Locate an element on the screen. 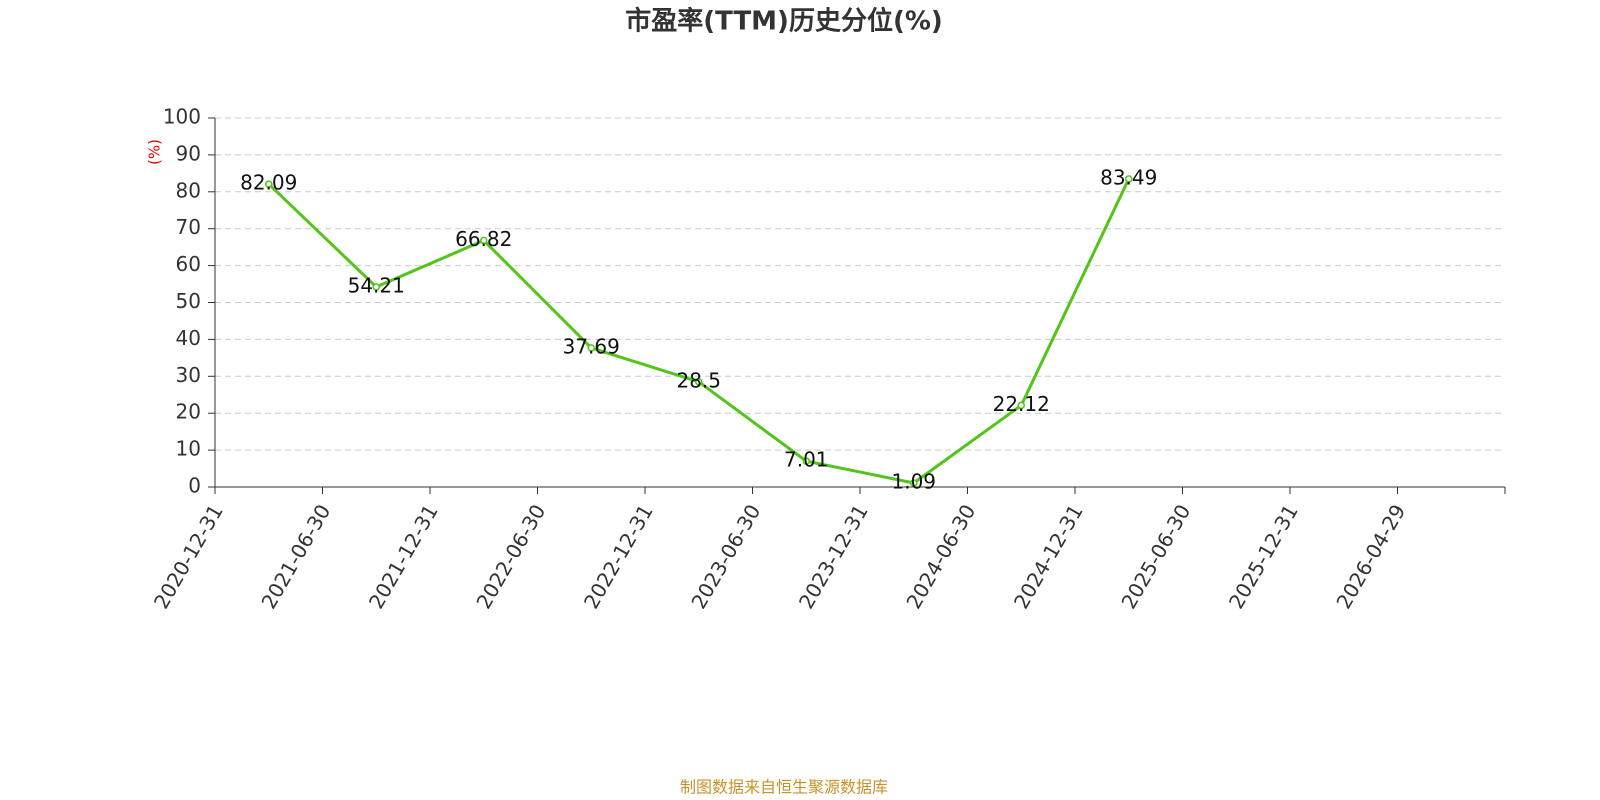  y-tick-label: 90 is located at coordinates (188, 153).